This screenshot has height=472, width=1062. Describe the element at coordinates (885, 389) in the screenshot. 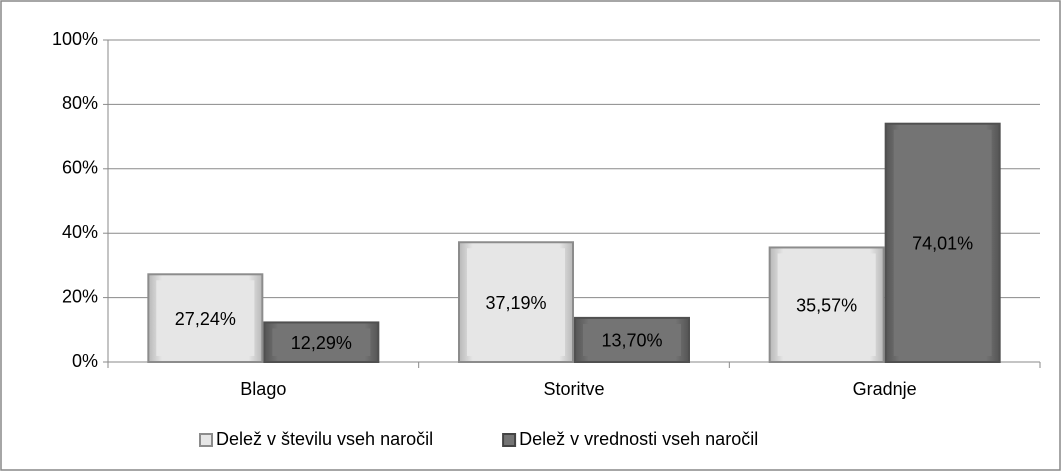

I see `x-tick-label: Gradnje` at that location.